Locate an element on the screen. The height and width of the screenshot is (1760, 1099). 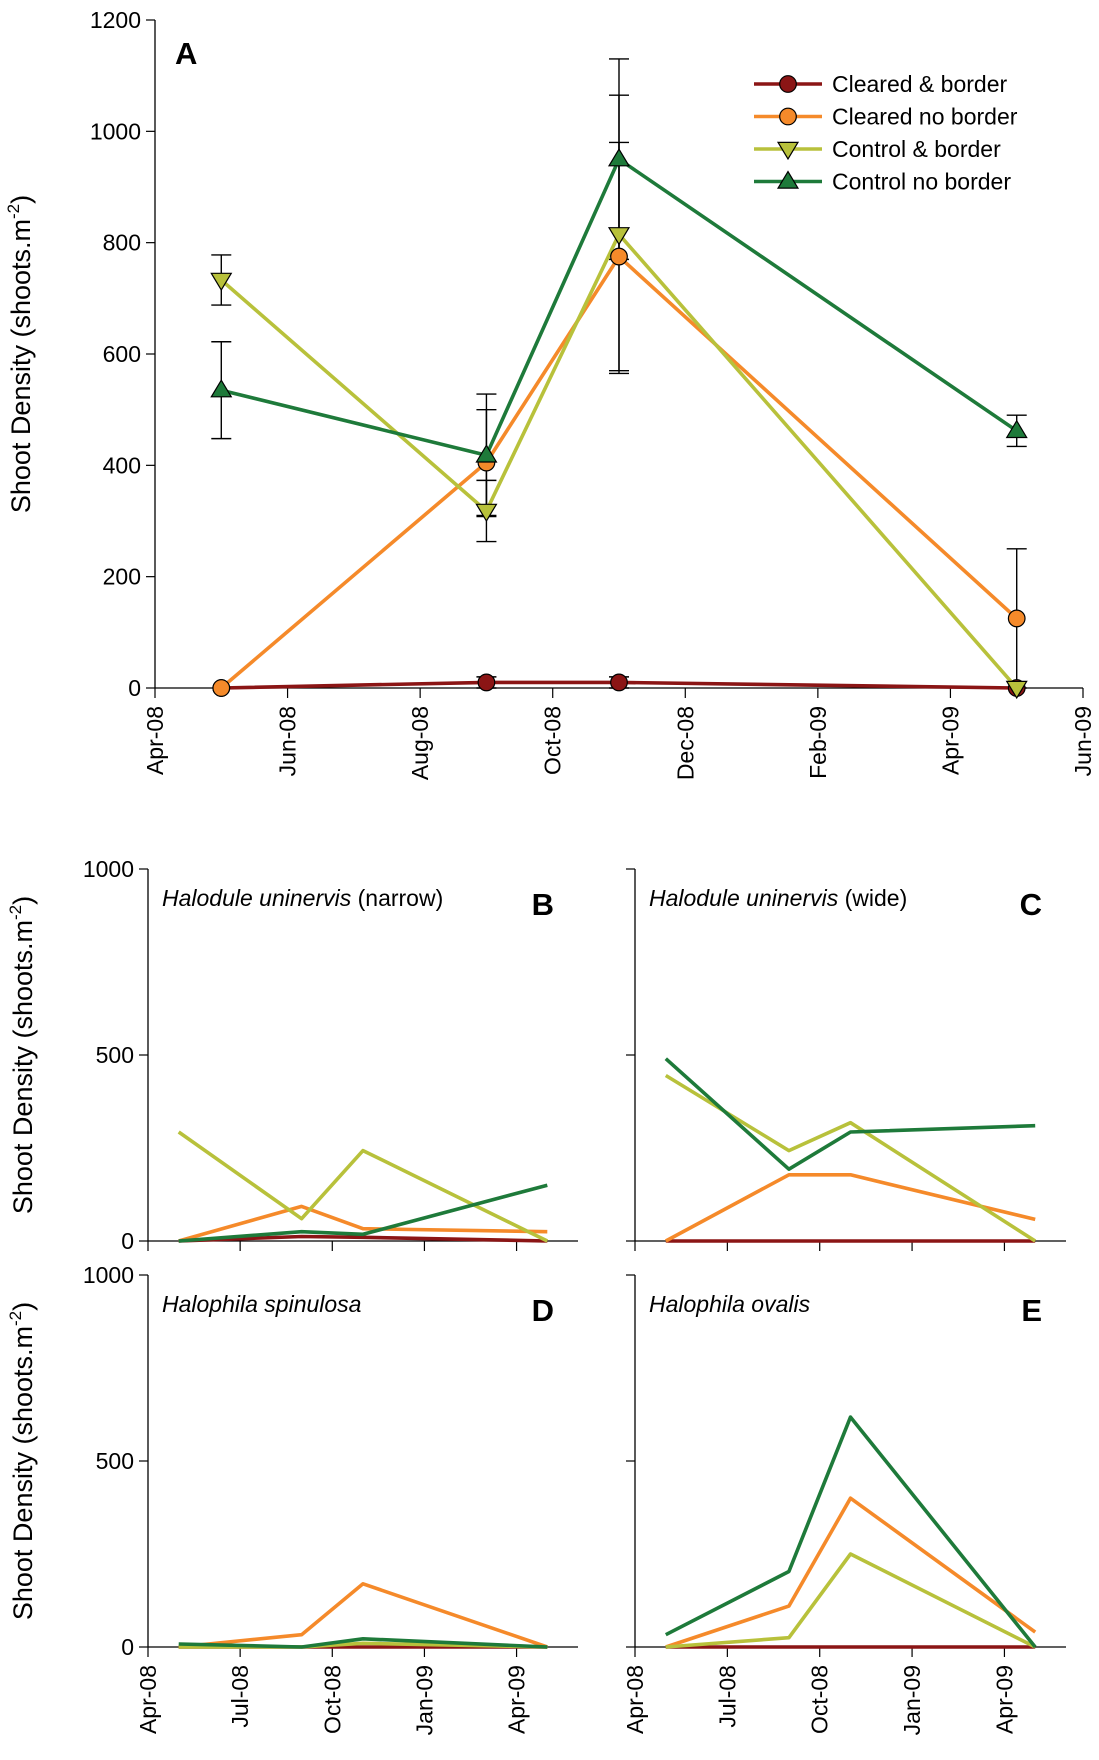
species-label: Halodule uninervis (narrow) is located at coordinates (302, 898).